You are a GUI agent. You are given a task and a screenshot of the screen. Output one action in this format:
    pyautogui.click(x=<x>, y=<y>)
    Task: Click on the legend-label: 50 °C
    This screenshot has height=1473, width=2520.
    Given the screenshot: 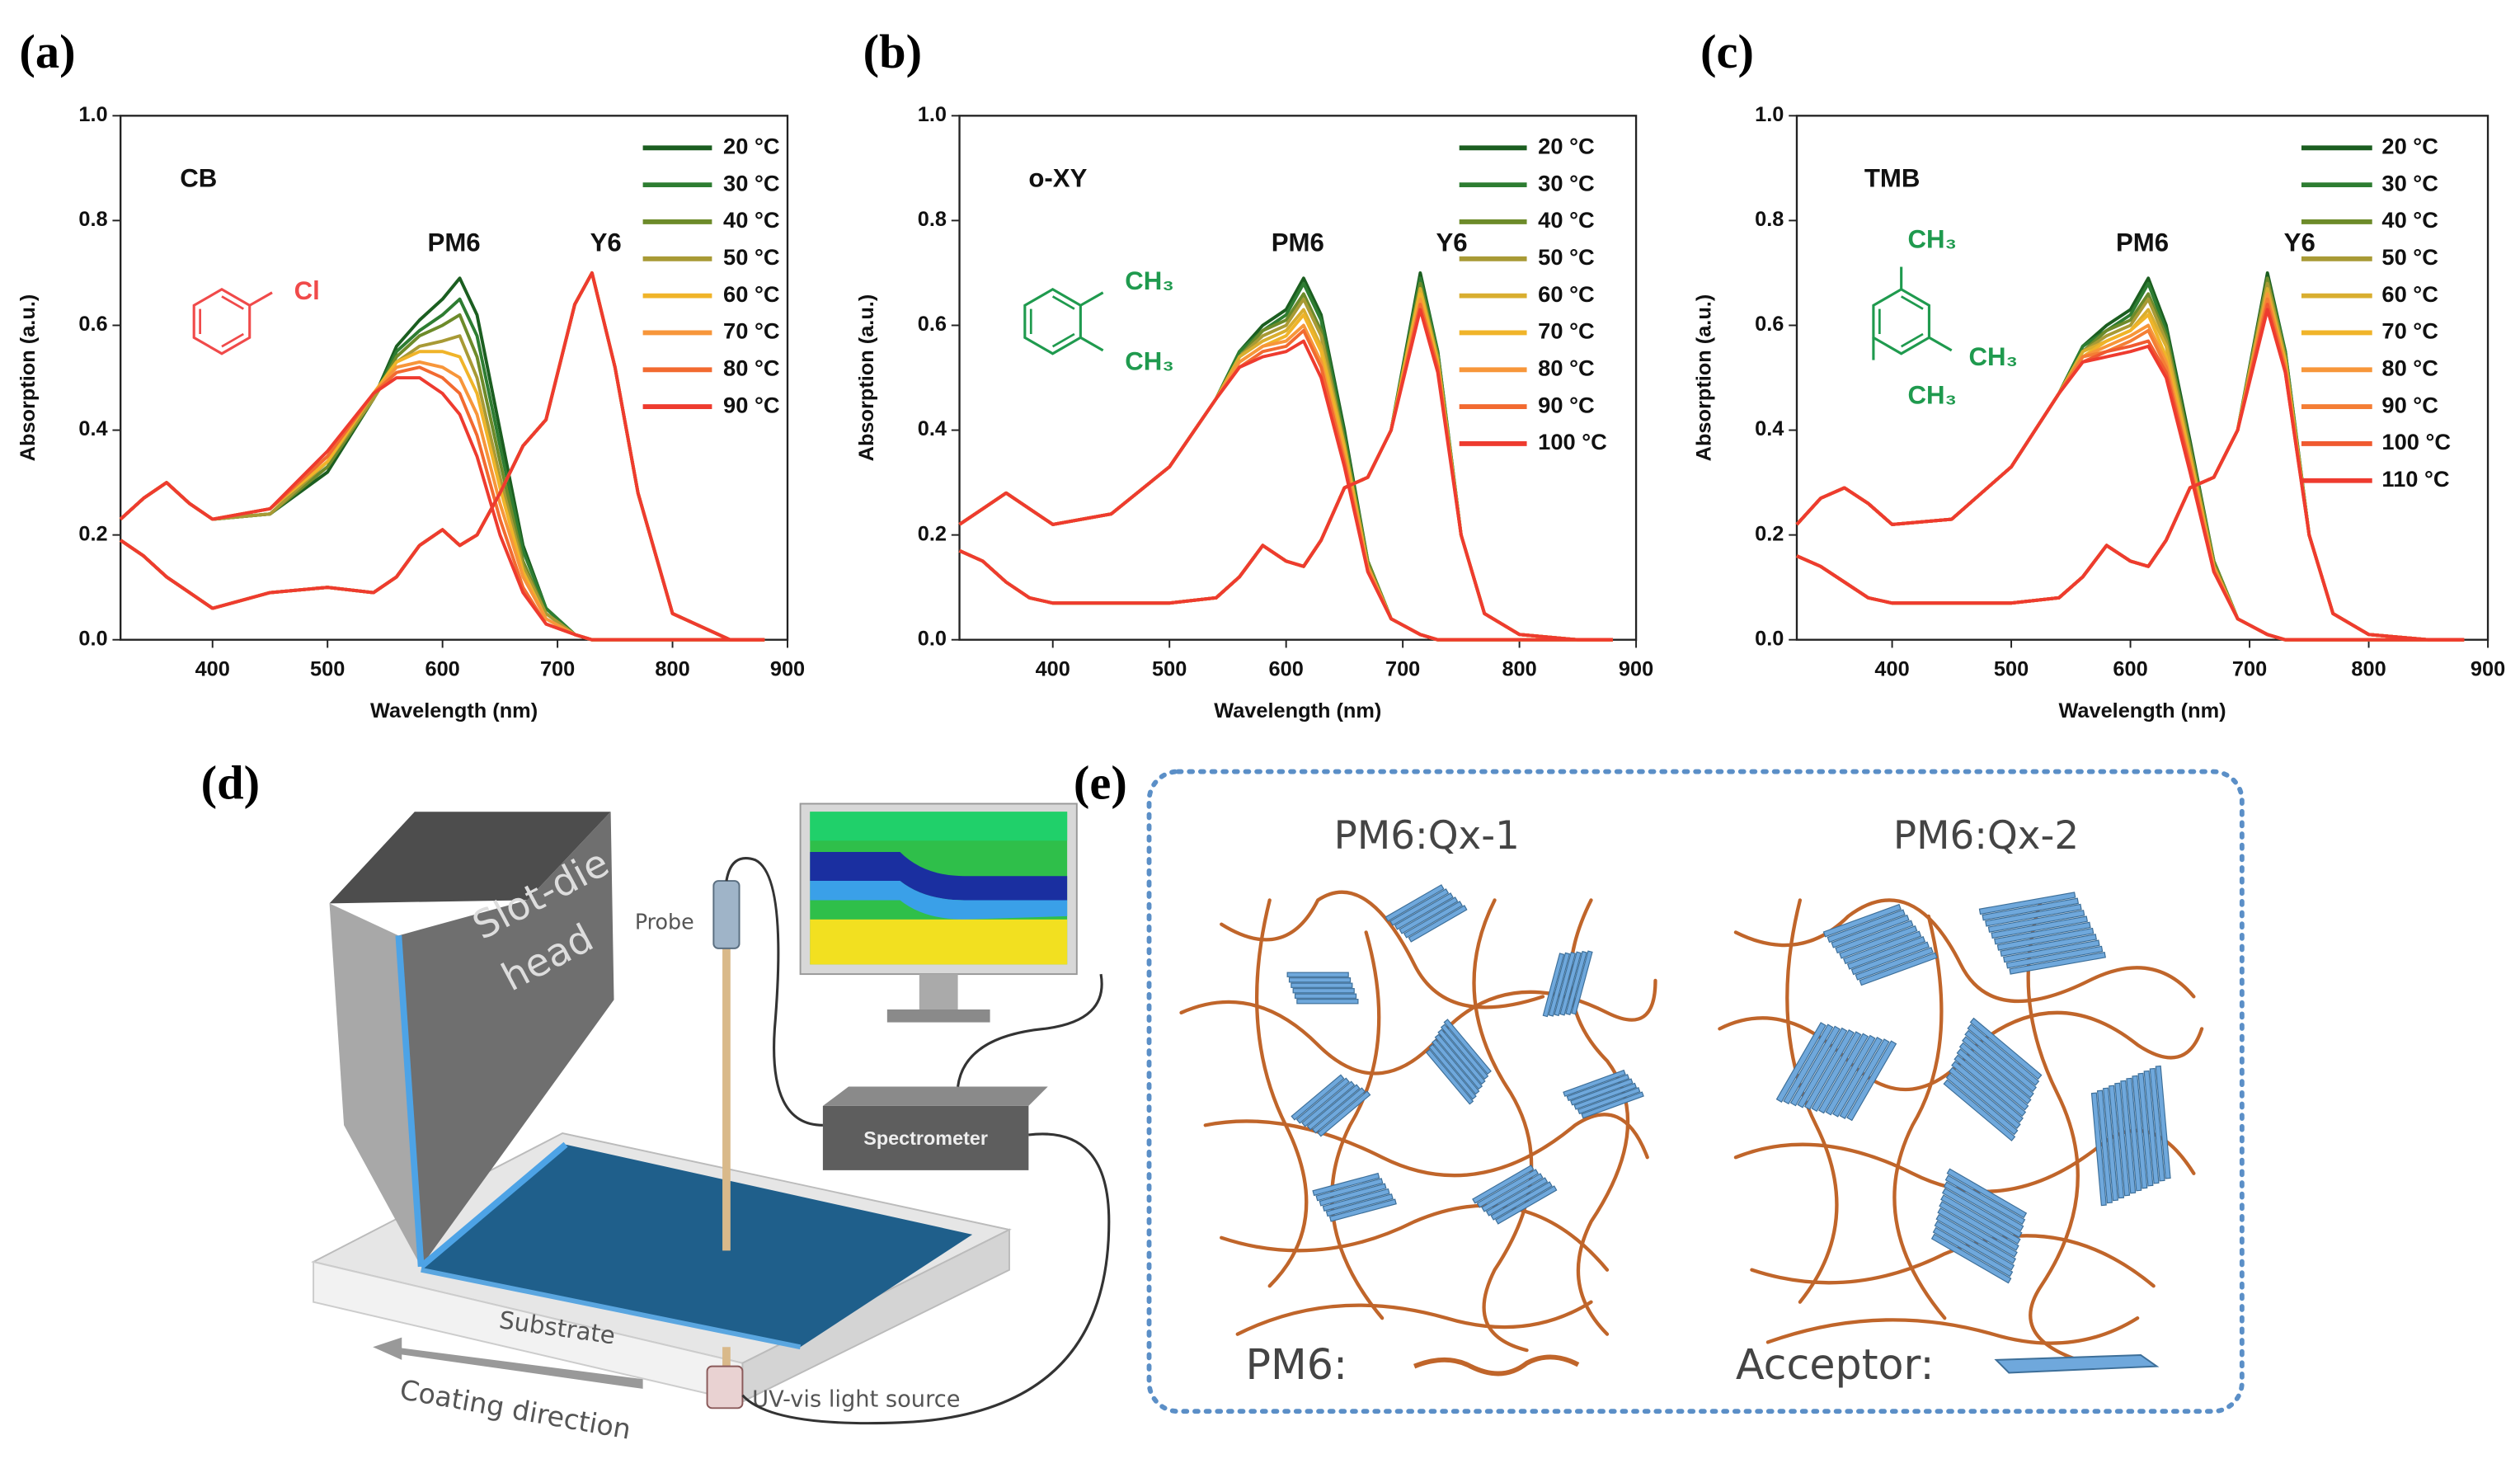 What is the action you would take?
    pyautogui.click(x=1566, y=257)
    